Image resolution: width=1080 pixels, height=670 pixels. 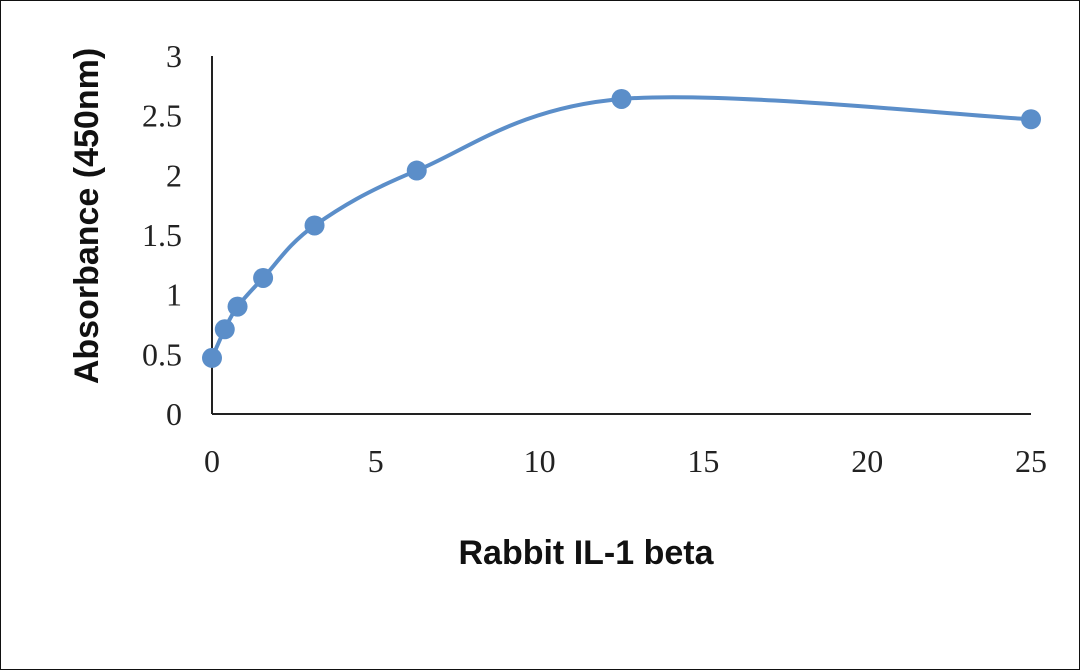 I want to click on y-axis-title: Absorbance (450nm), so click(x=87, y=216).